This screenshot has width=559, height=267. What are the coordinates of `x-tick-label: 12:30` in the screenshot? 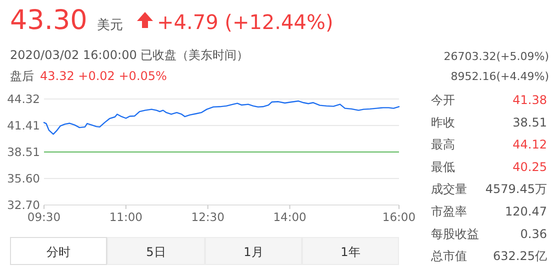 It's located at (207, 217).